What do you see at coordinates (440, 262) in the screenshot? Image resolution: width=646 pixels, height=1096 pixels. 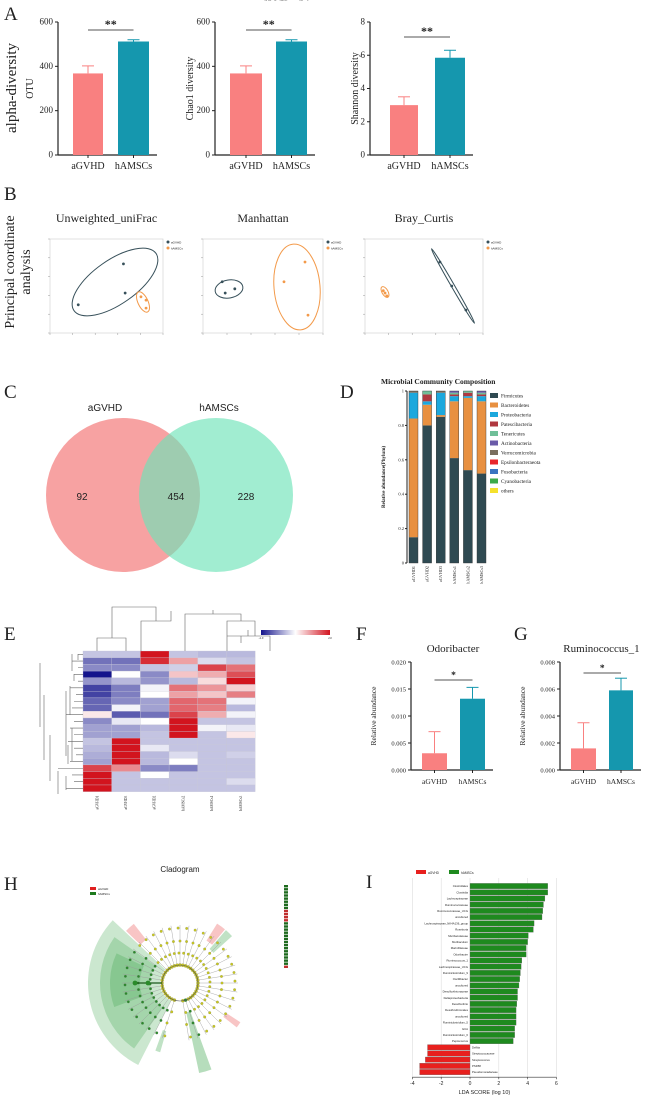 I see `point-aGVHD` at bounding box center [440, 262].